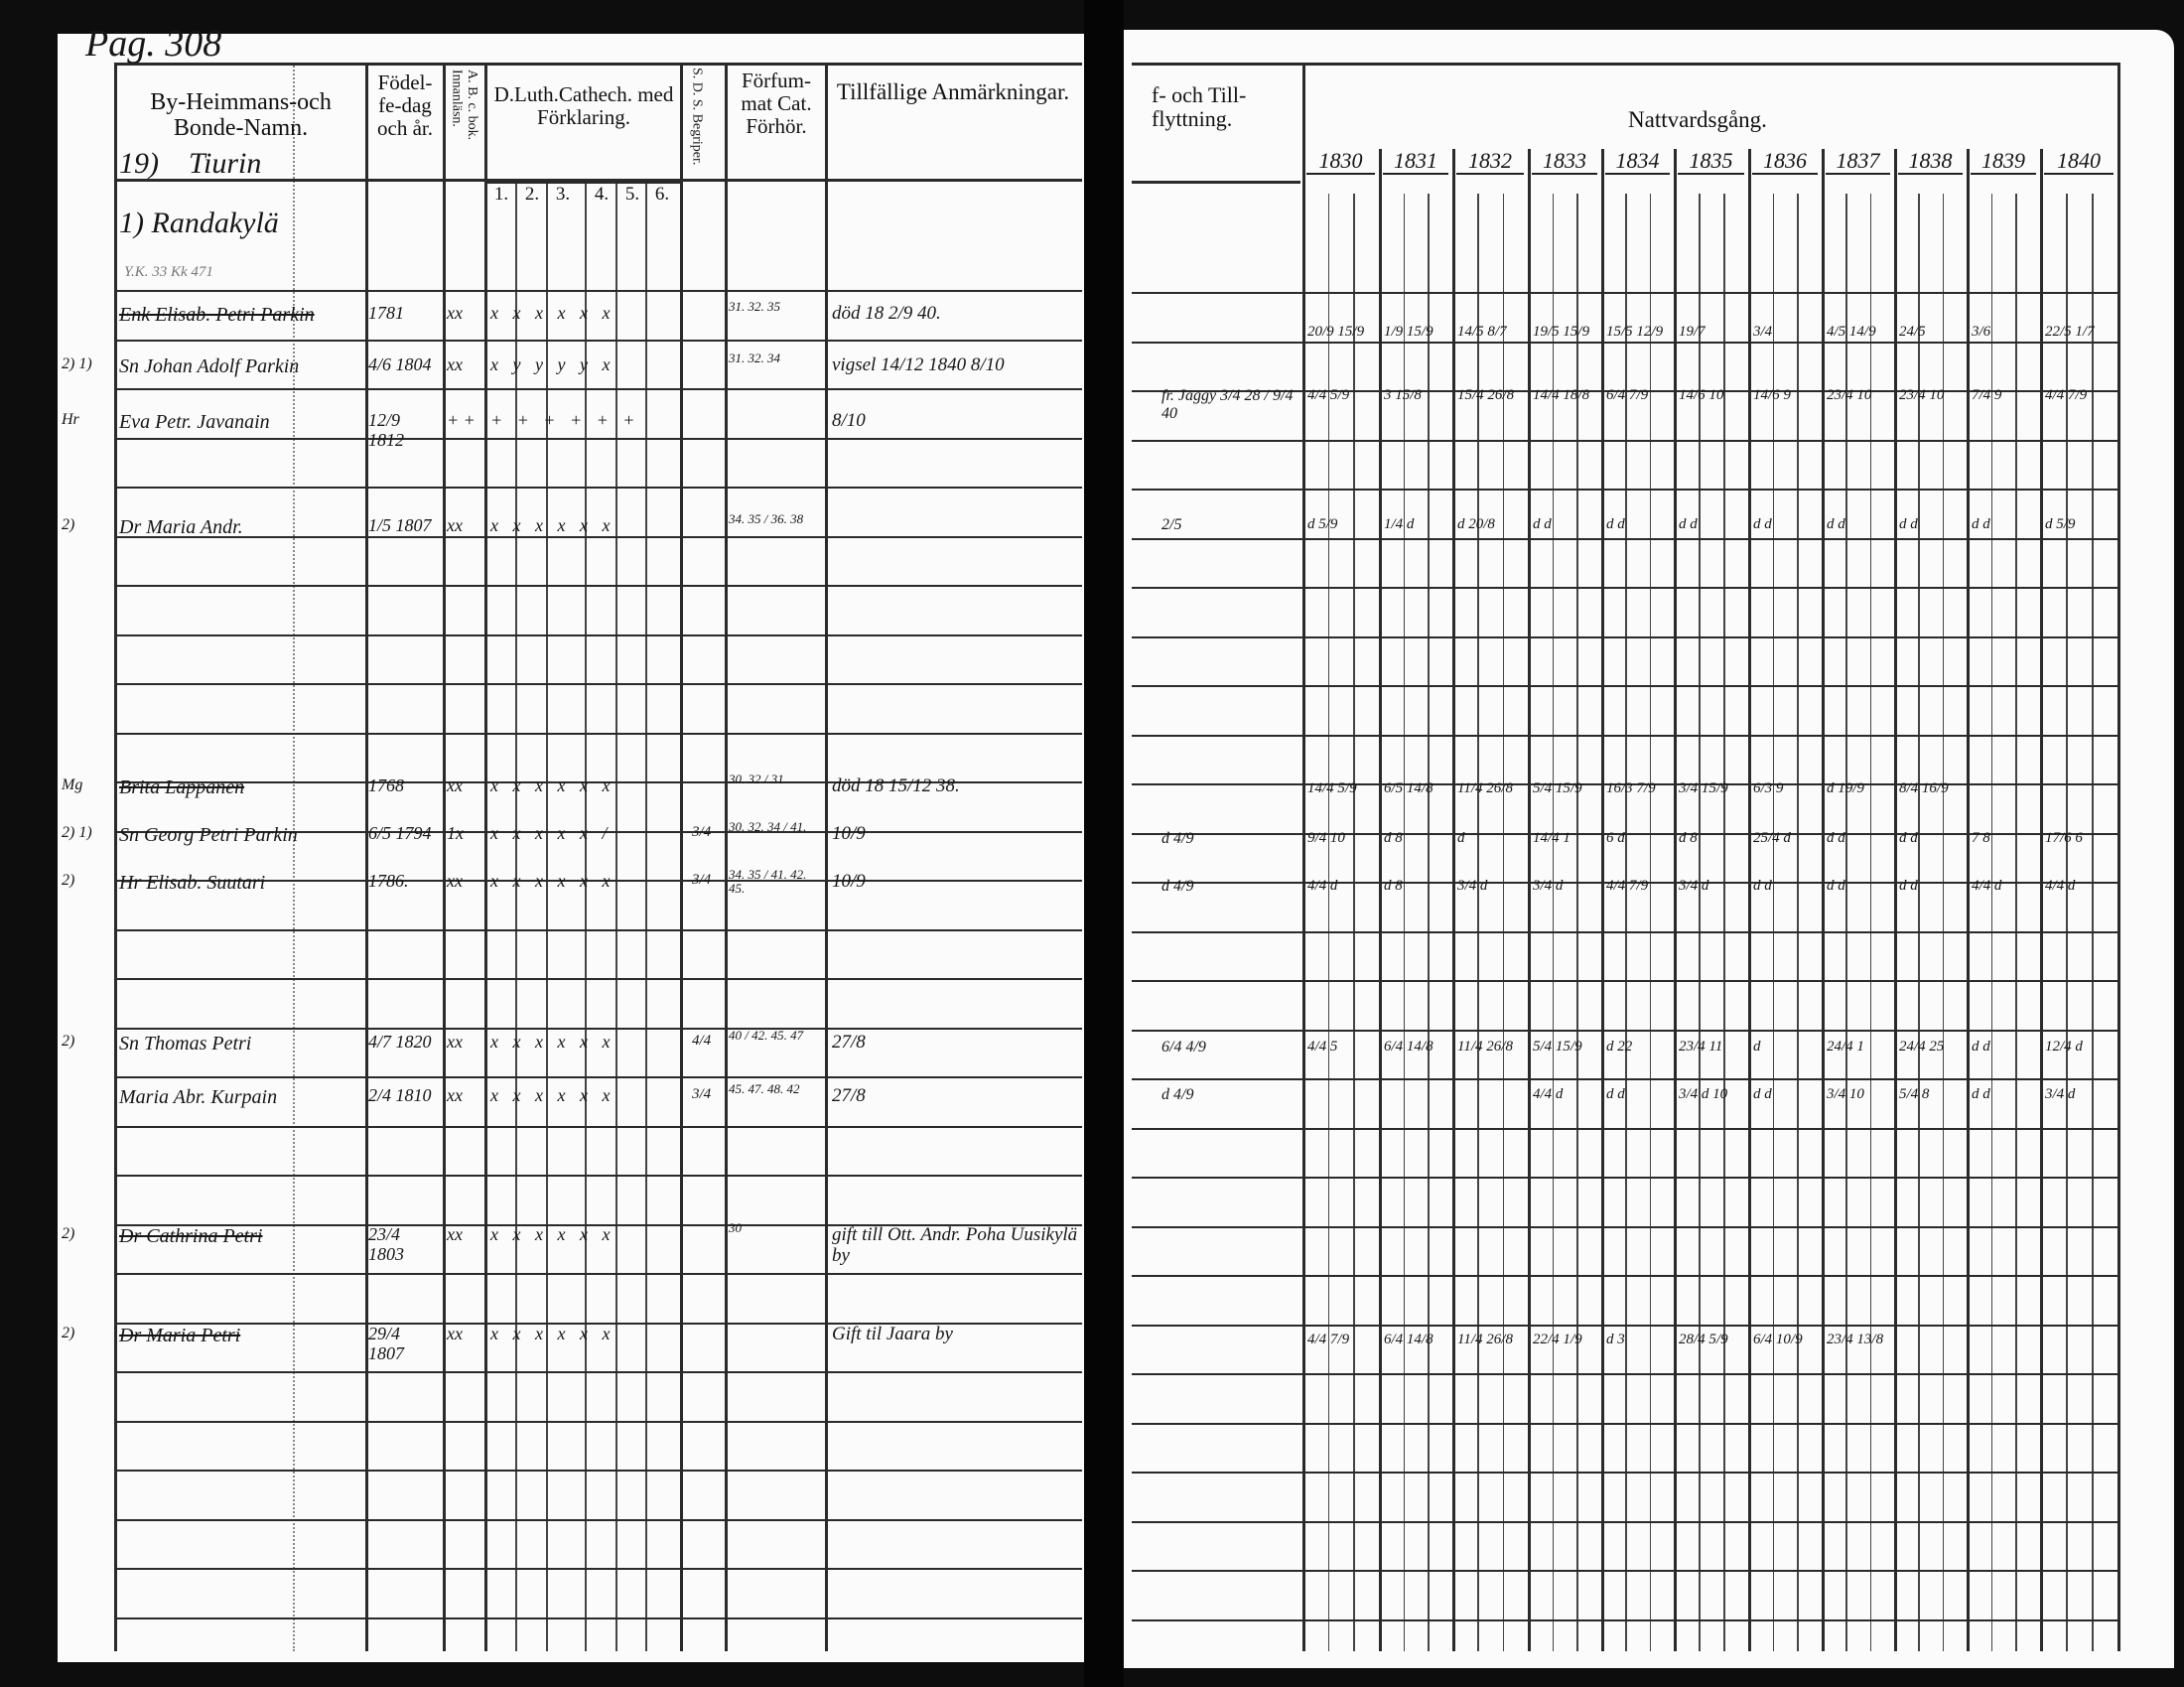 The width and height of the screenshot is (2184, 1687). Describe the element at coordinates (1701, 395) in the screenshot. I see `communion-mark: 14/6 10` at that location.